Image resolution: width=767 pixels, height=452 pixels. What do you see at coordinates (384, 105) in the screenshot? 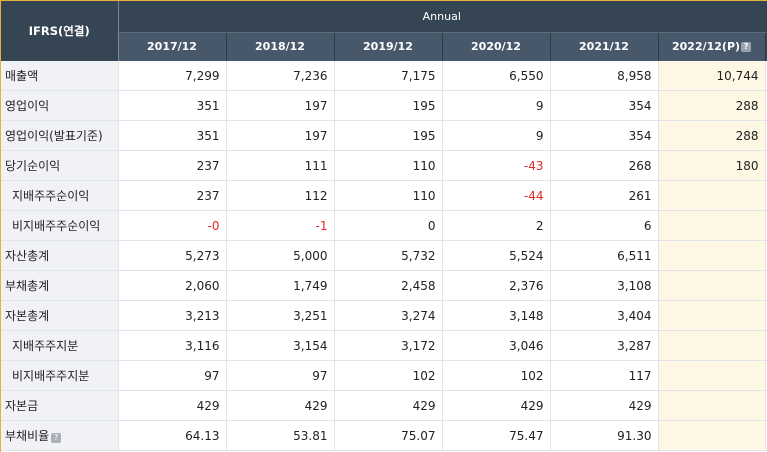
I see `table-row: 영업이익 351 197 195 9 354 288` at bounding box center [384, 105].